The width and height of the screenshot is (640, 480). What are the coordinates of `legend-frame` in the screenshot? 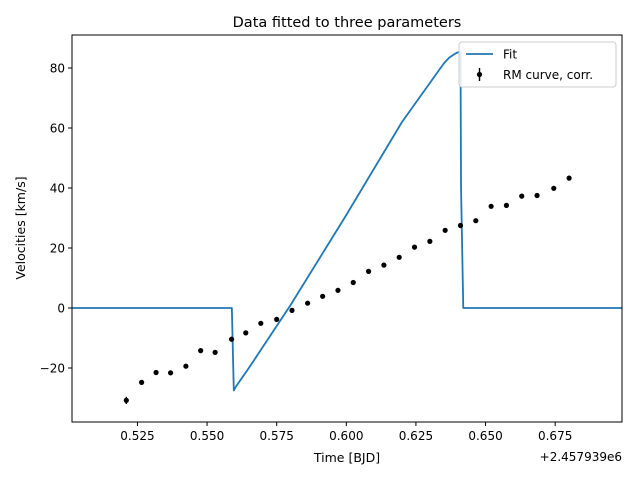 It's located at (537, 64).